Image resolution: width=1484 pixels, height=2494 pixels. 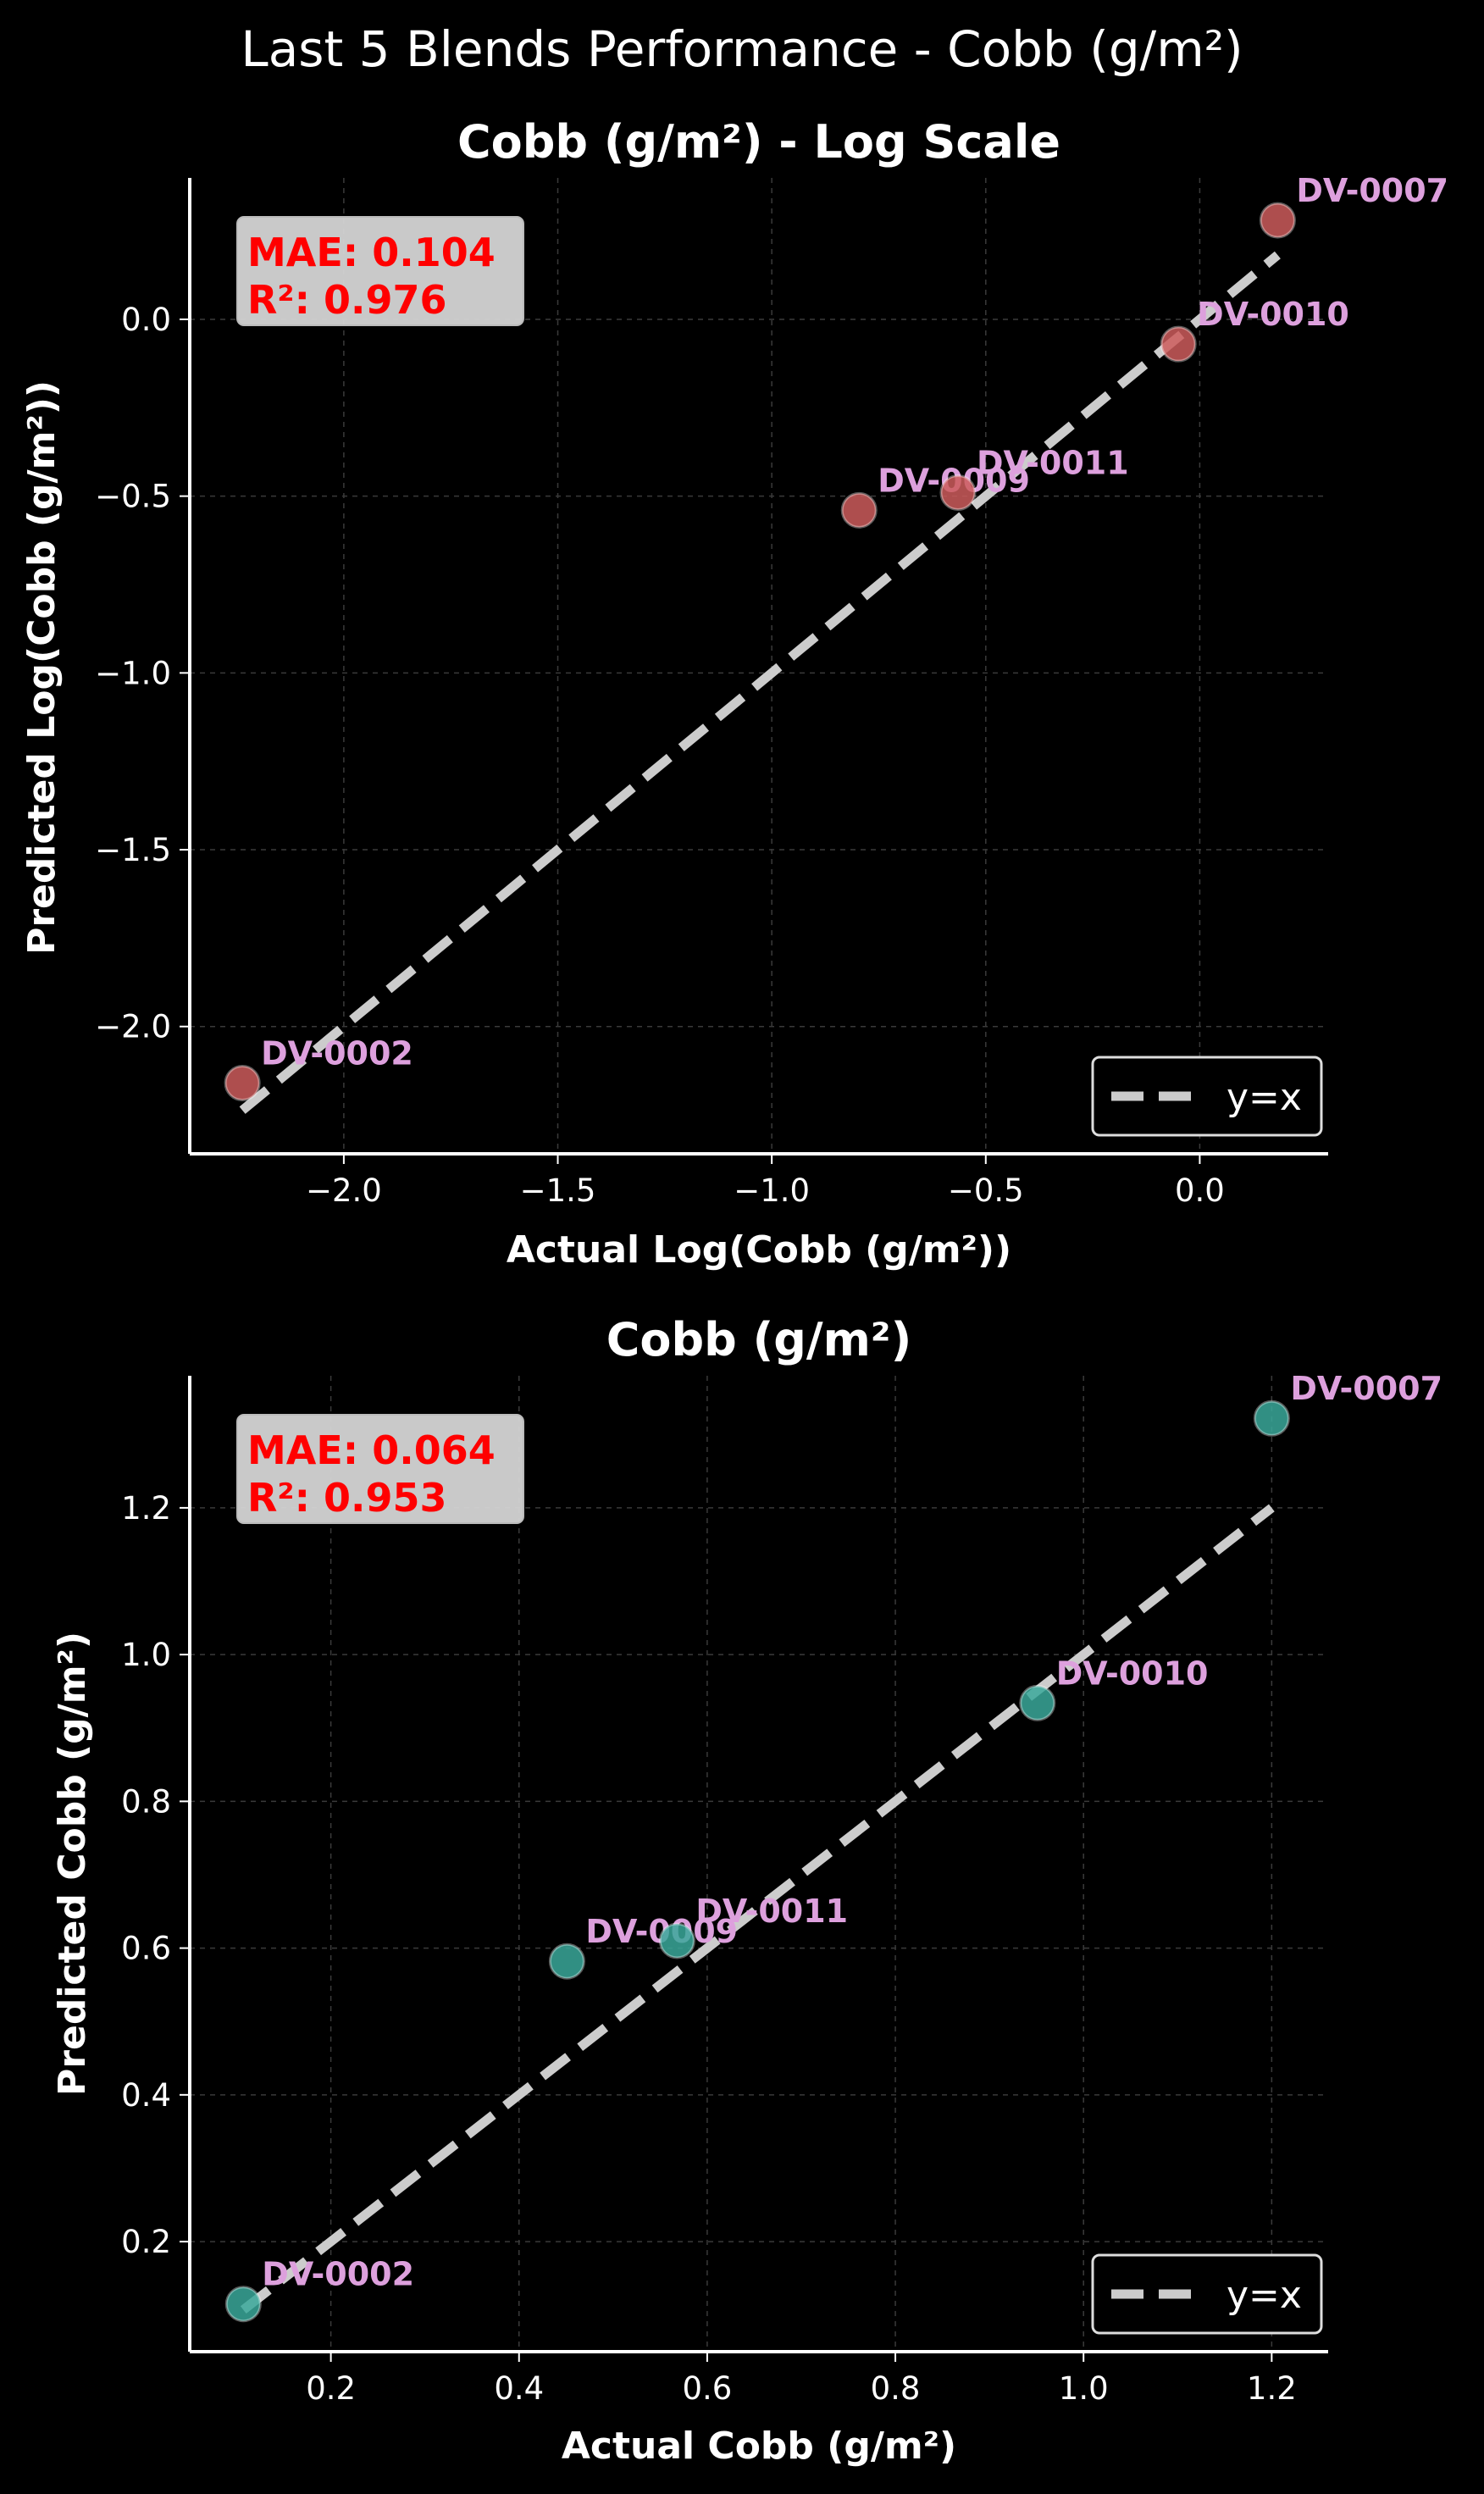 I want to click on x-tick-label: 1.0, so click(x=1084, y=2388).